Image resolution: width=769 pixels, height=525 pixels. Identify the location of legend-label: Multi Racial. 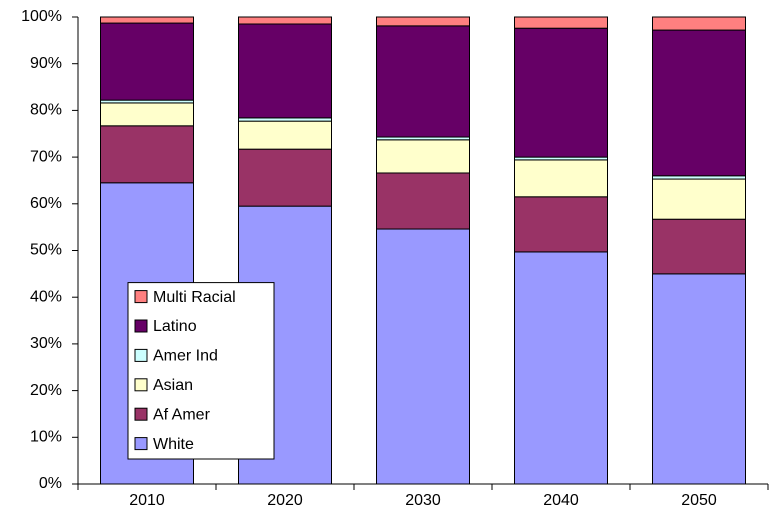
(194, 297).